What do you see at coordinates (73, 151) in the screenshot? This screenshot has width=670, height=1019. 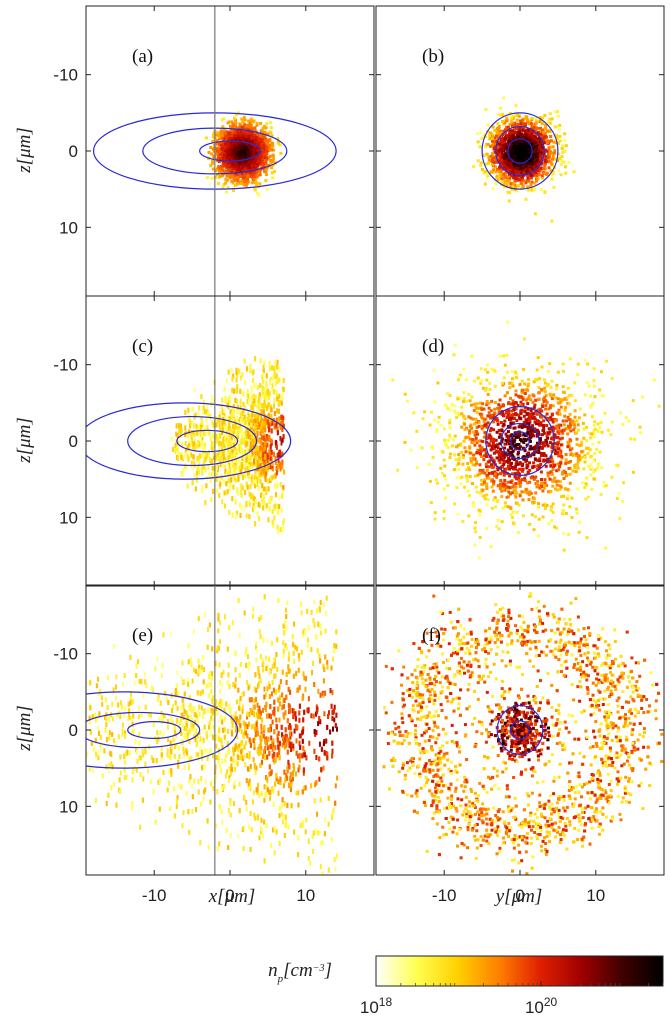 I see `z-tick-label: 0` at bounding box center [73, 151].